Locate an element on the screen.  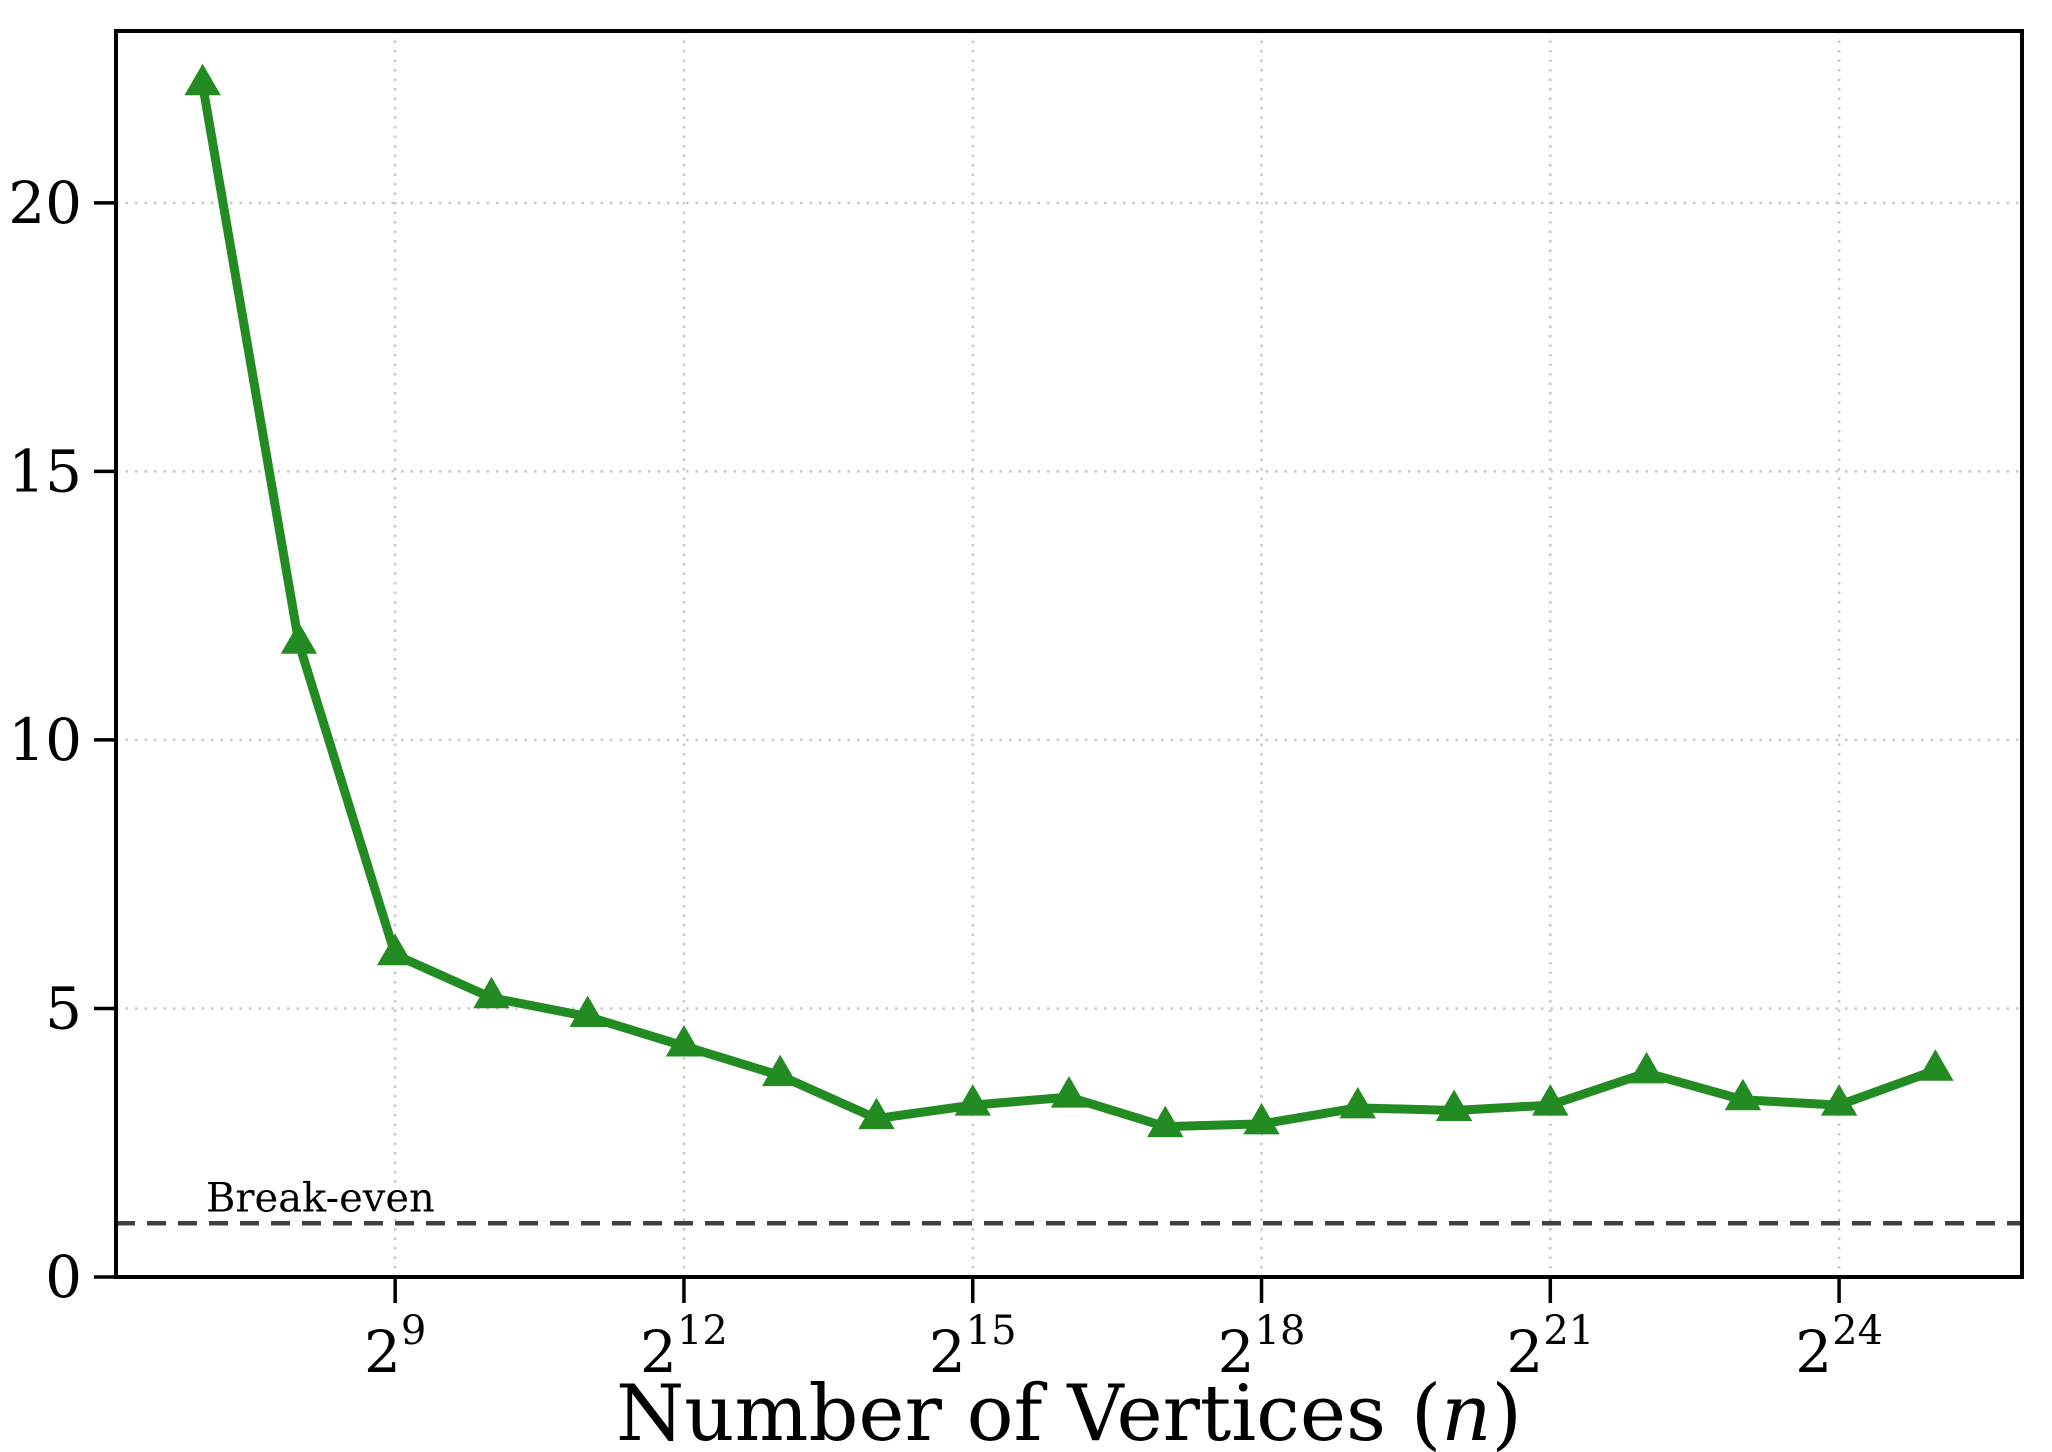
data-point-2e22 is located at coordinates (1646, 1067).